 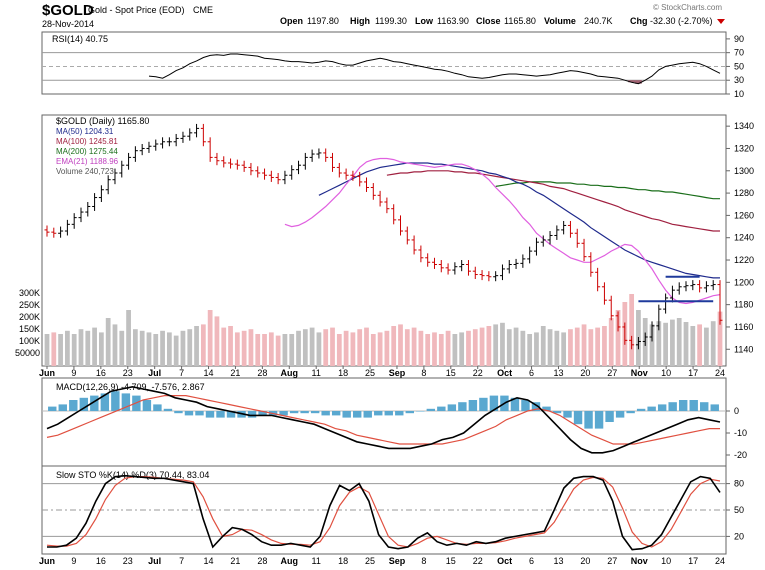 I want to click on x-axis-label-bottom: Aug, so click(x=290, y=561).